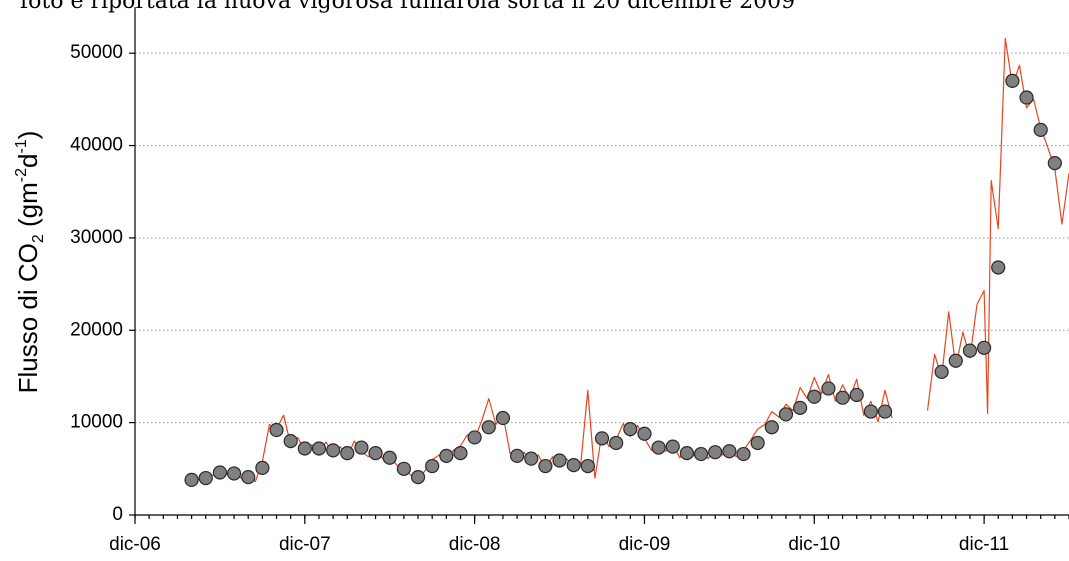 The height and width of the screenshot is (561, 1069). Describe the element at coordinates (96, 52) in the screenshot. I see `y-tick-label: 50000` at that location.